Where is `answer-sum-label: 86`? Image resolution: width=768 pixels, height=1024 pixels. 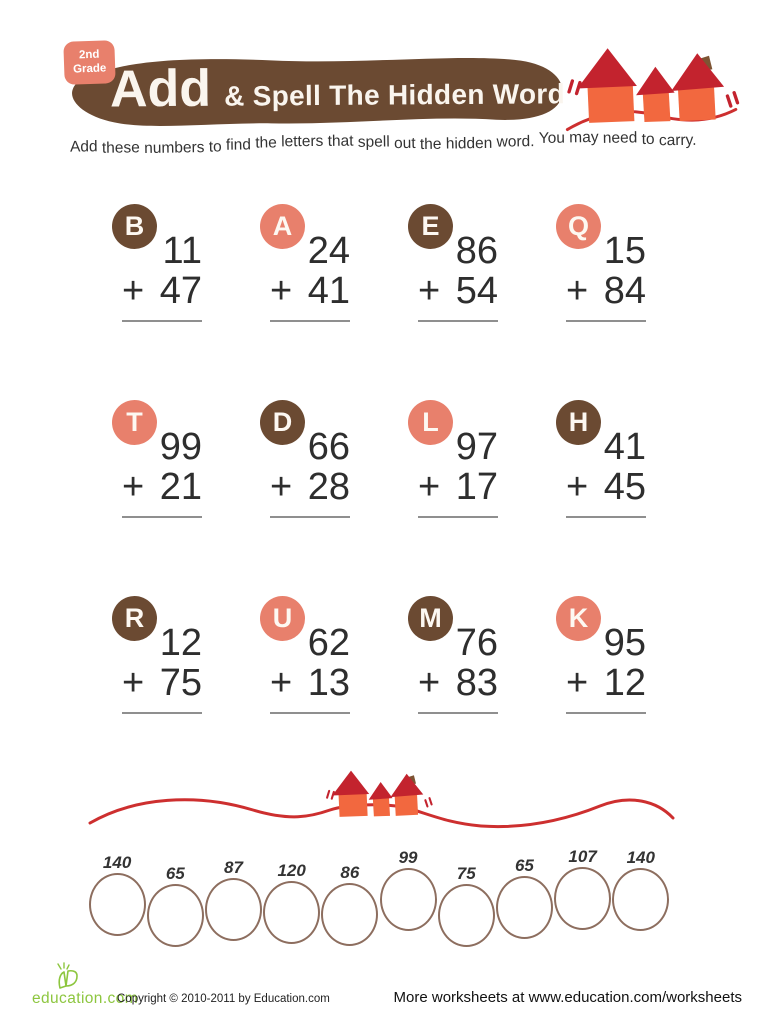
answer-sum-label: 86 is located at coordinates (350, 872).